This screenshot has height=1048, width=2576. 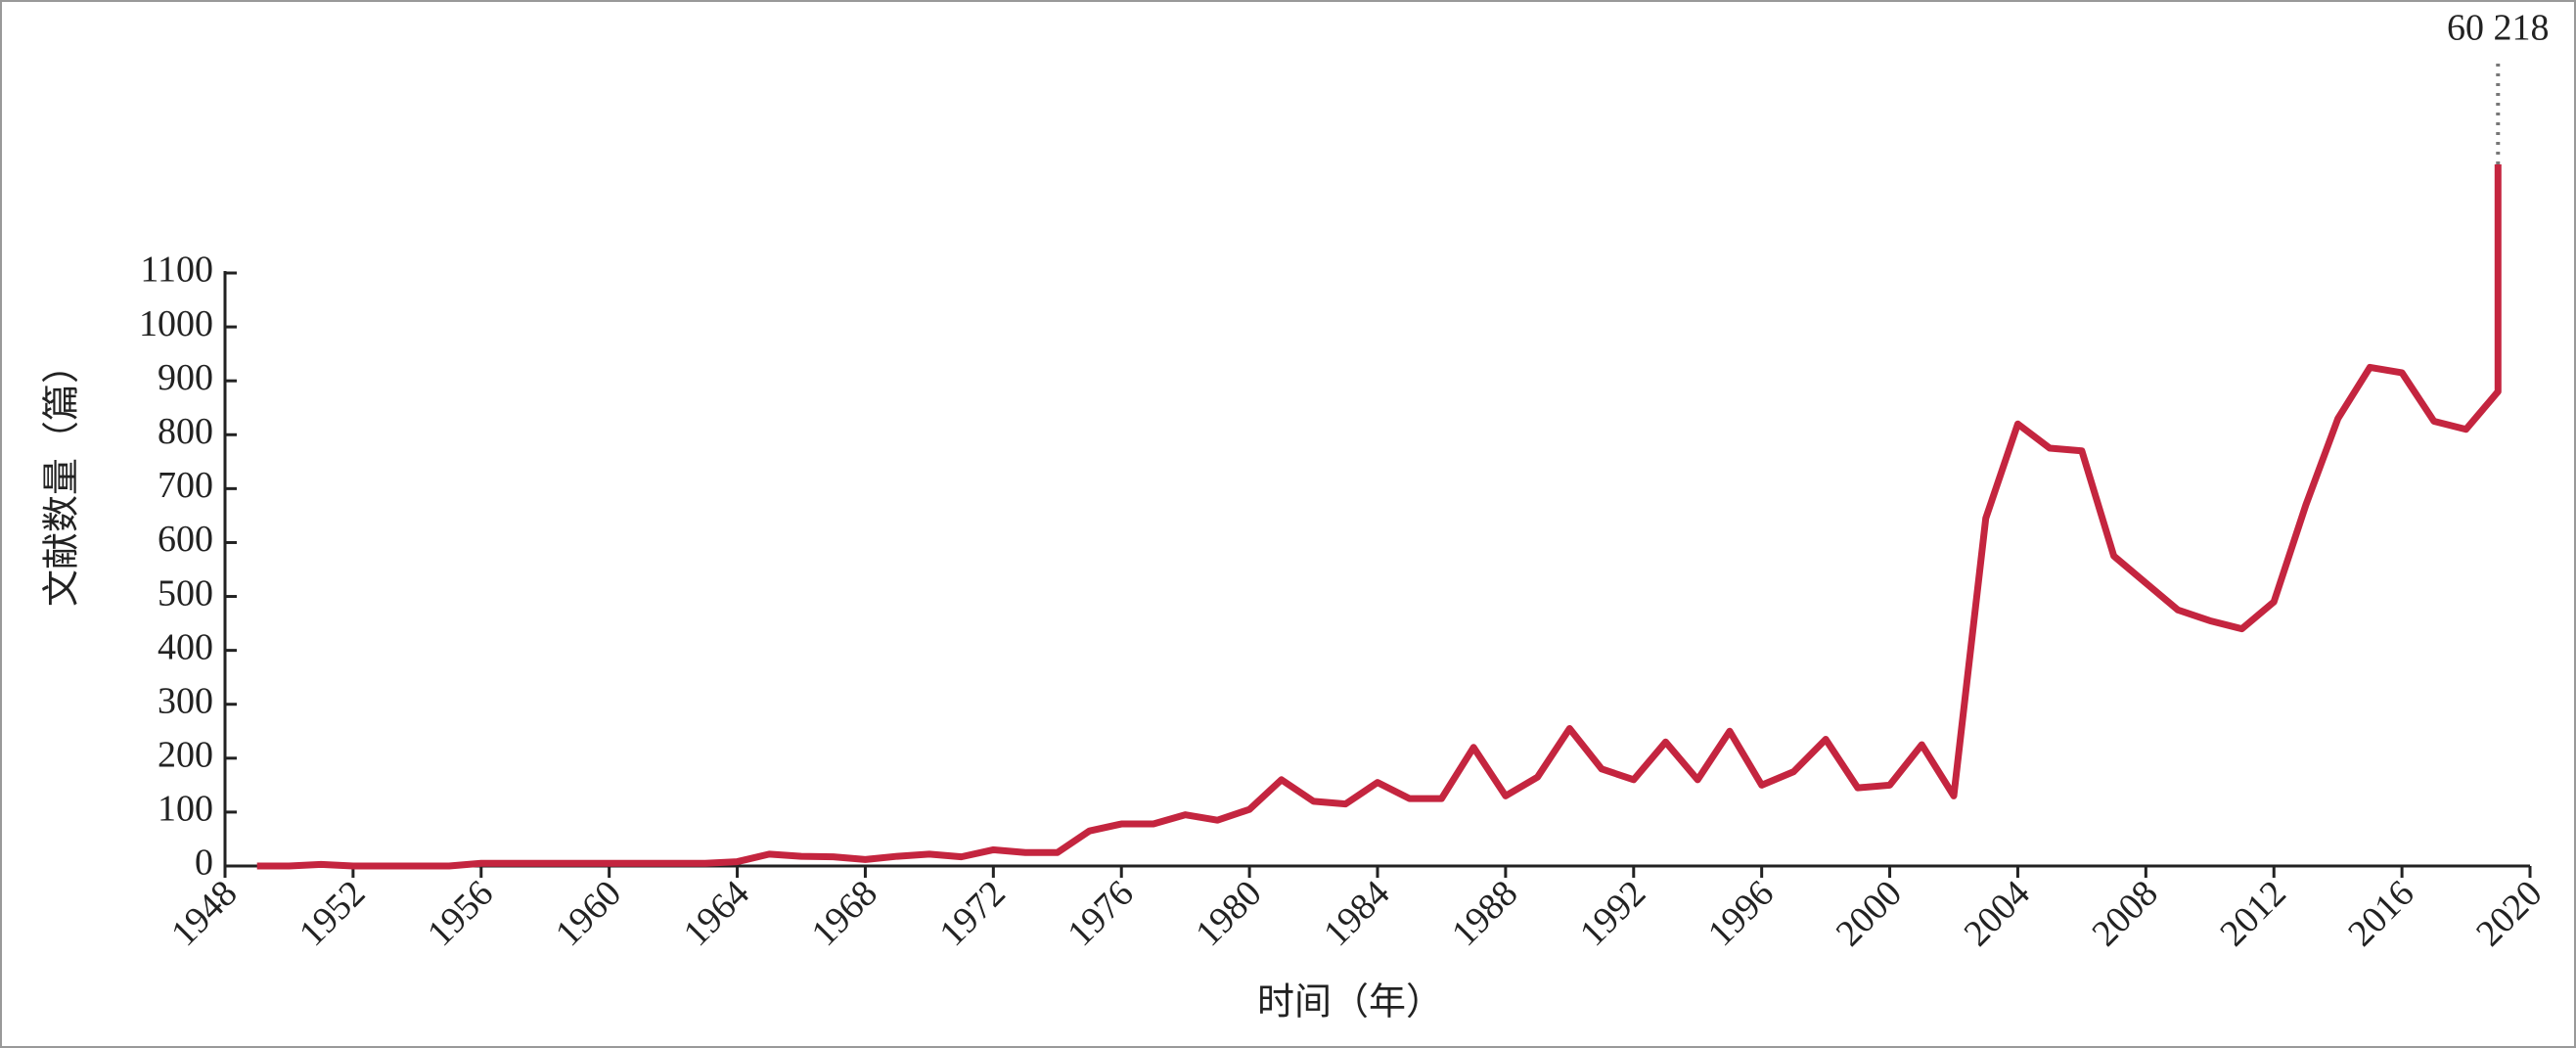 I want to click on x-axis-label: 时间（年）, so click(x=1350, y=1003).